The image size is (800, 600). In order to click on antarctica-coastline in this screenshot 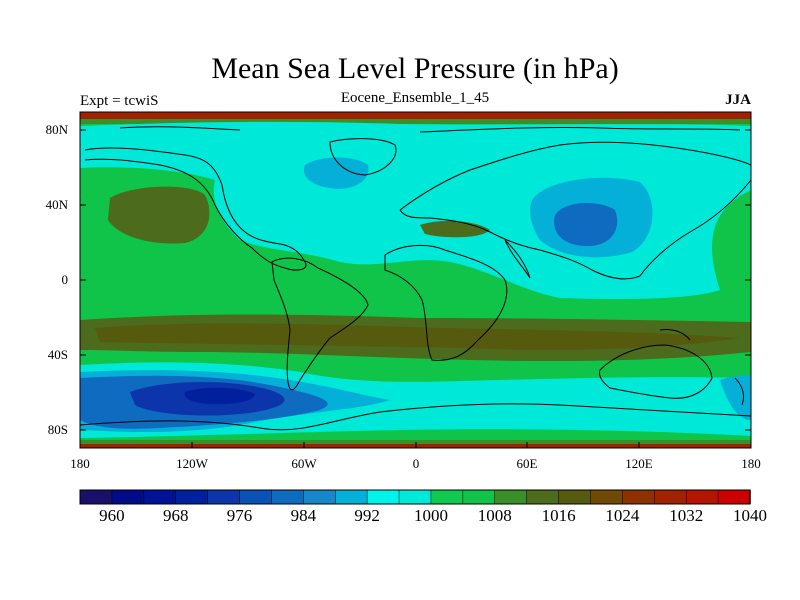, I will do `click(415, 417)`.